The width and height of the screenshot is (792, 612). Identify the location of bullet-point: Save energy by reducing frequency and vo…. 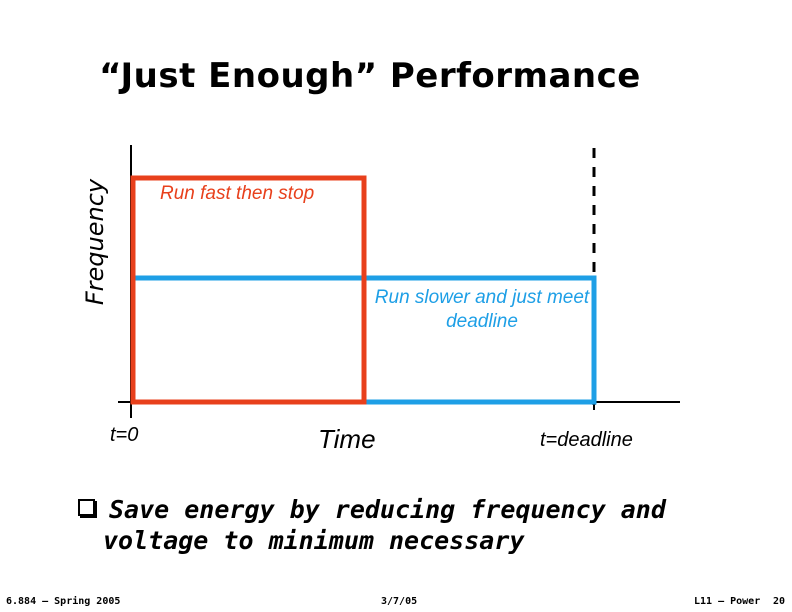
(388, 525).